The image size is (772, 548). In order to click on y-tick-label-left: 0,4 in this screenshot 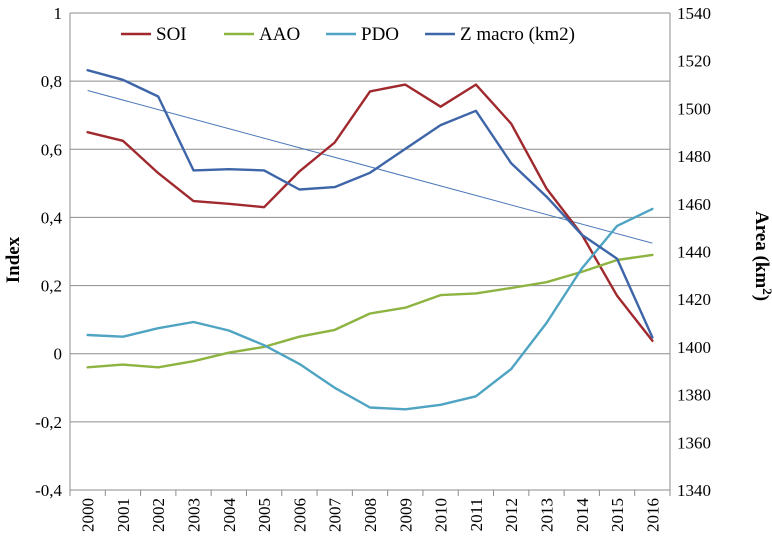, I will do `click(52, 217)`.